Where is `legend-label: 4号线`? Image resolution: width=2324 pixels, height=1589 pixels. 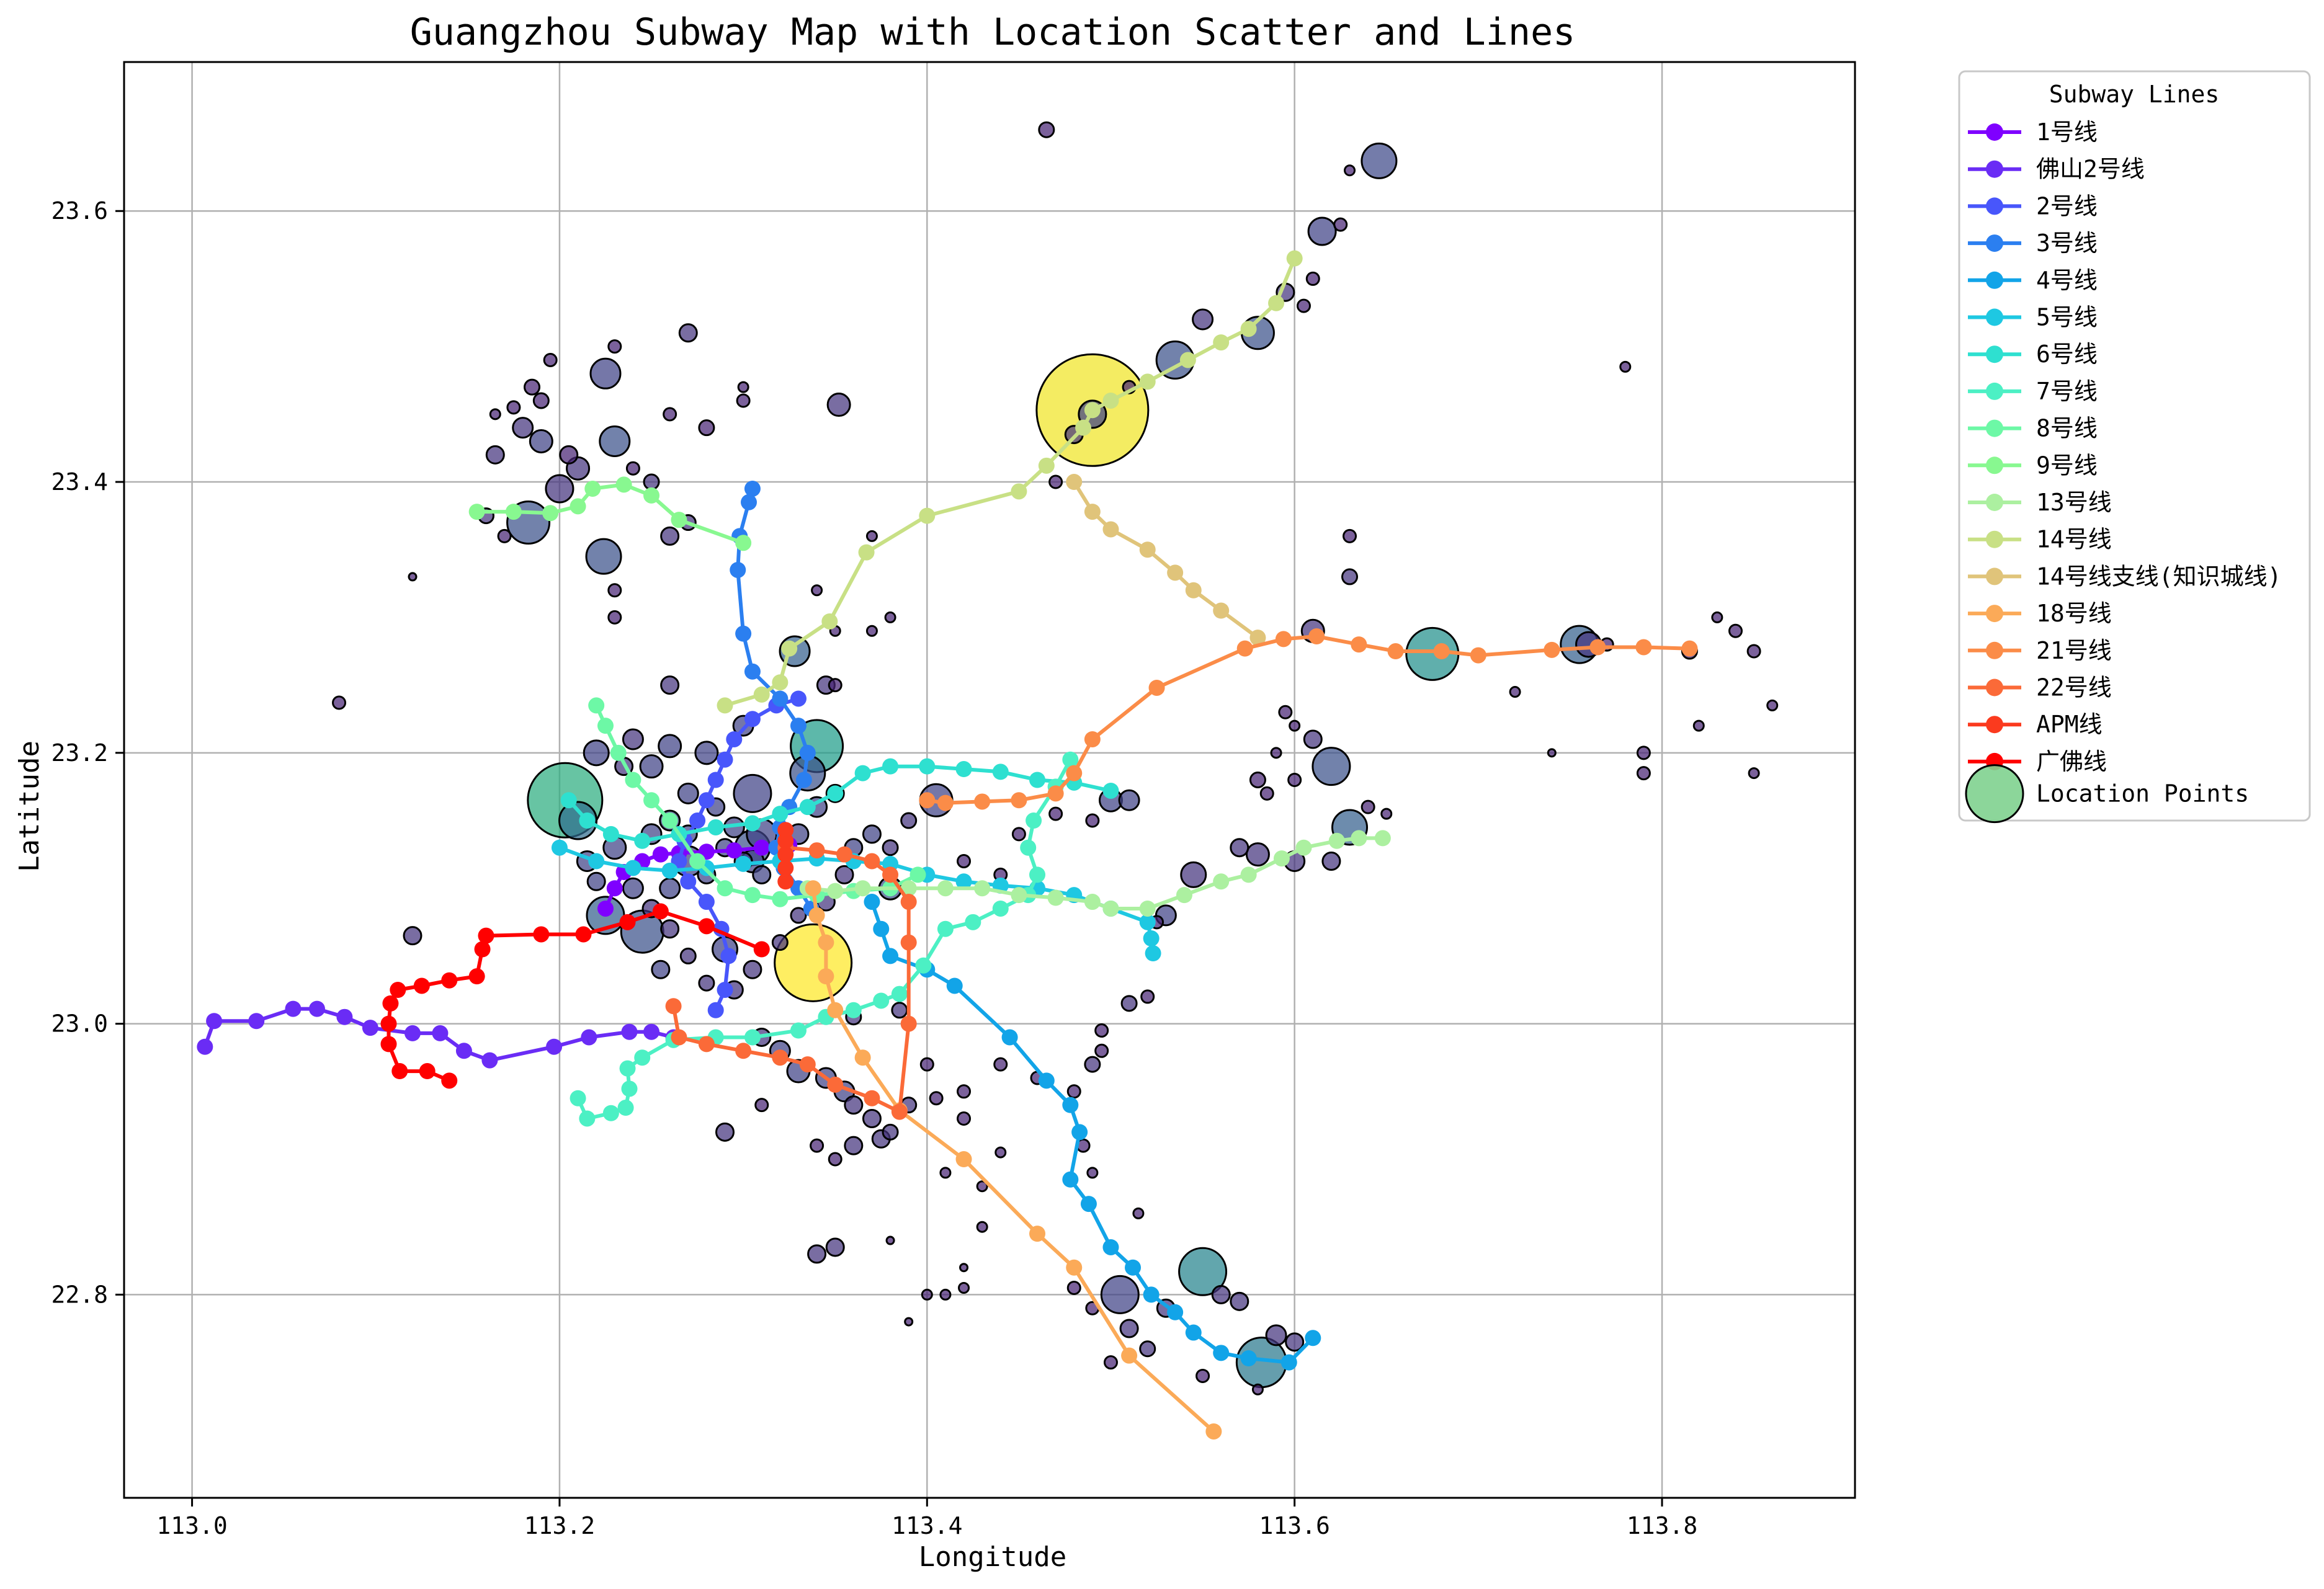
legend-label: 4号线 is located at coordinates (2067, 281).